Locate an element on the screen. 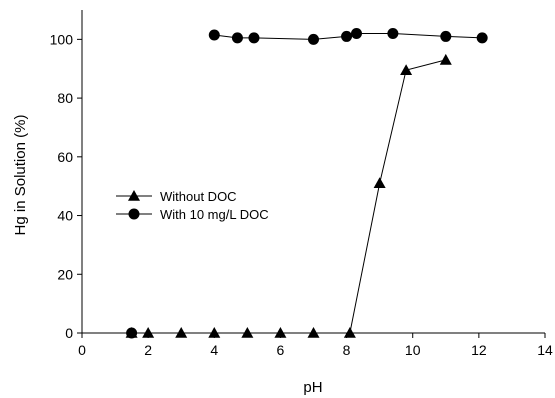 The image size is (555, 398). x-tick-label: 12 is located at coordinates (479, 350).